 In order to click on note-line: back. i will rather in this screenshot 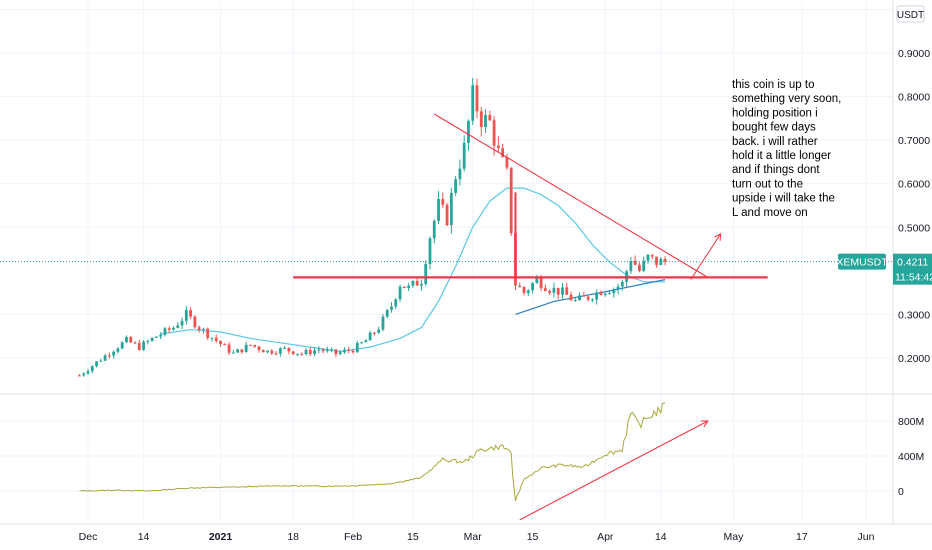, I will do `click(775, 142)`.